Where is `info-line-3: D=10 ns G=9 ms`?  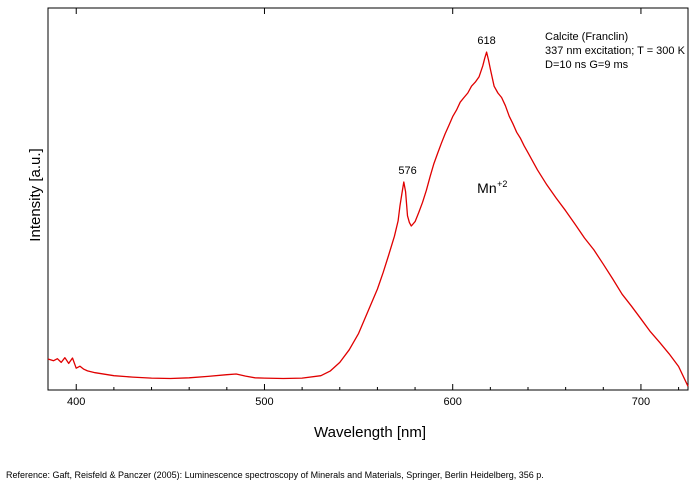
info-line-3: D=10 ns G=9 ms is located at coordinates (587, 65).